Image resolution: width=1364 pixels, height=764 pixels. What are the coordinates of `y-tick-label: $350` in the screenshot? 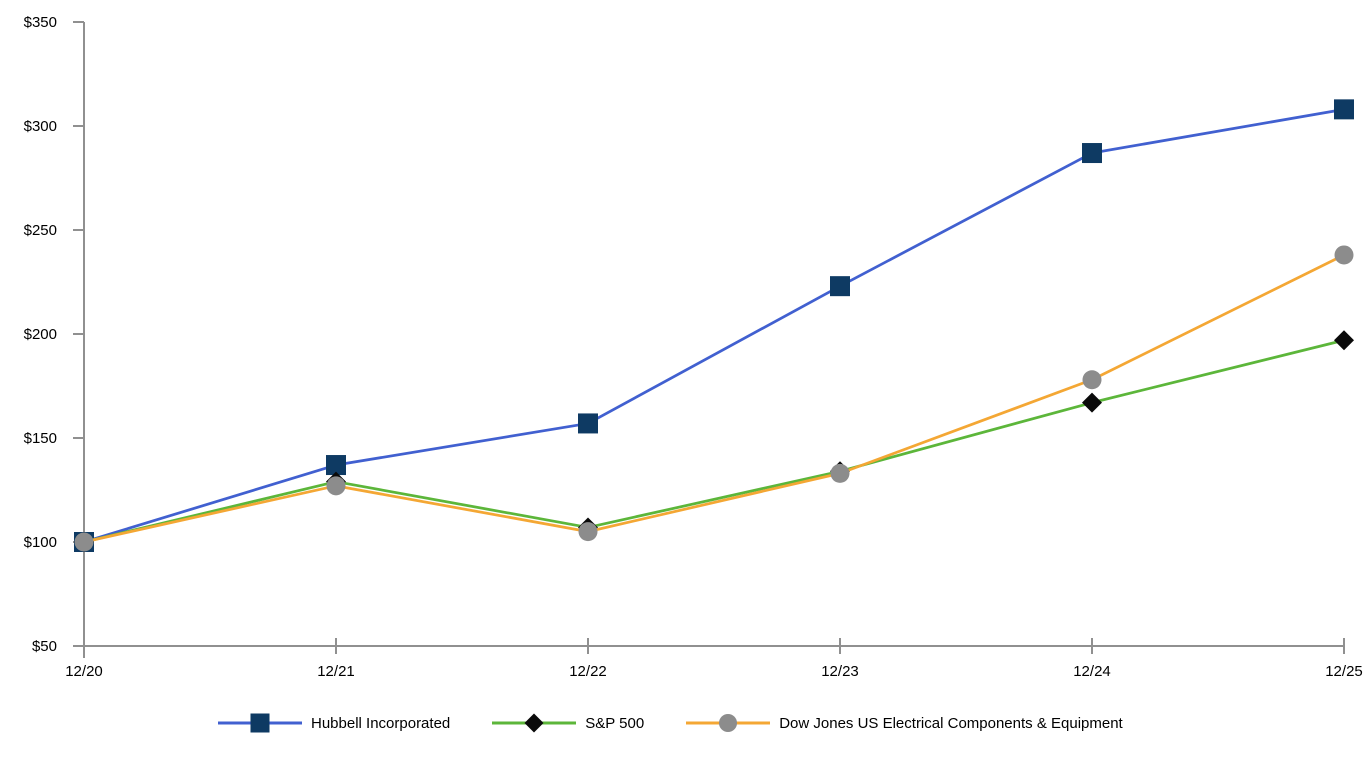 It's located at (40, 22).